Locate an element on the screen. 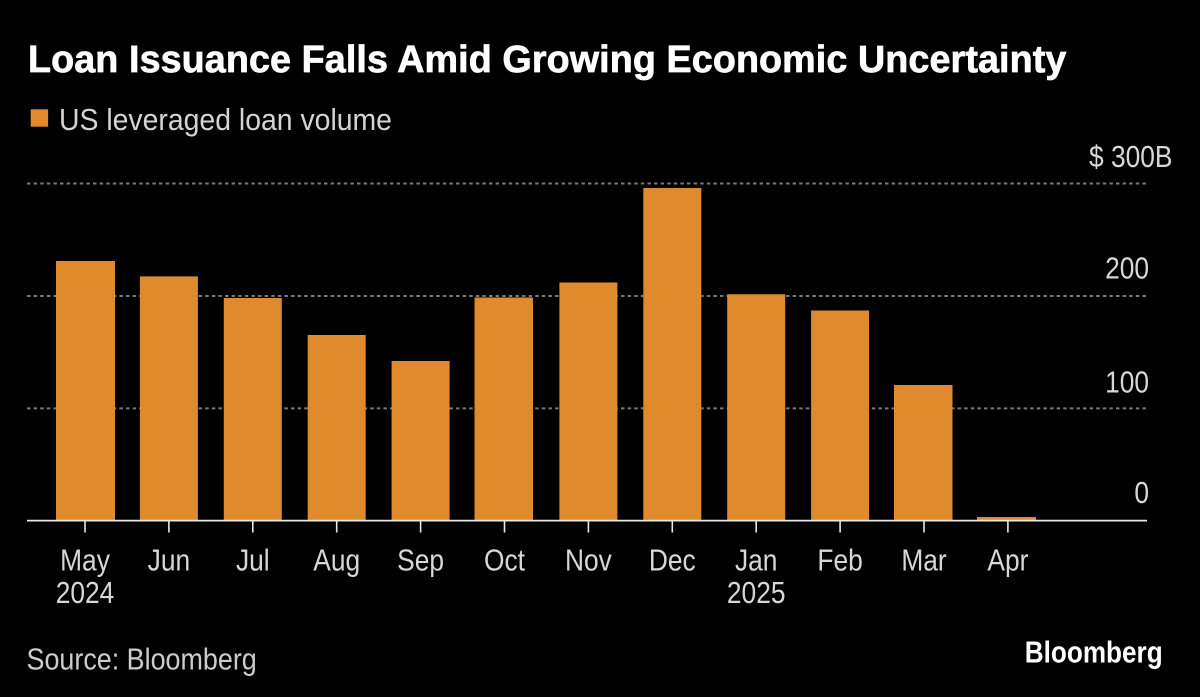 This screenshot has height=697, width=1200. svg-text: Jan is located at coordinates (756, 561).